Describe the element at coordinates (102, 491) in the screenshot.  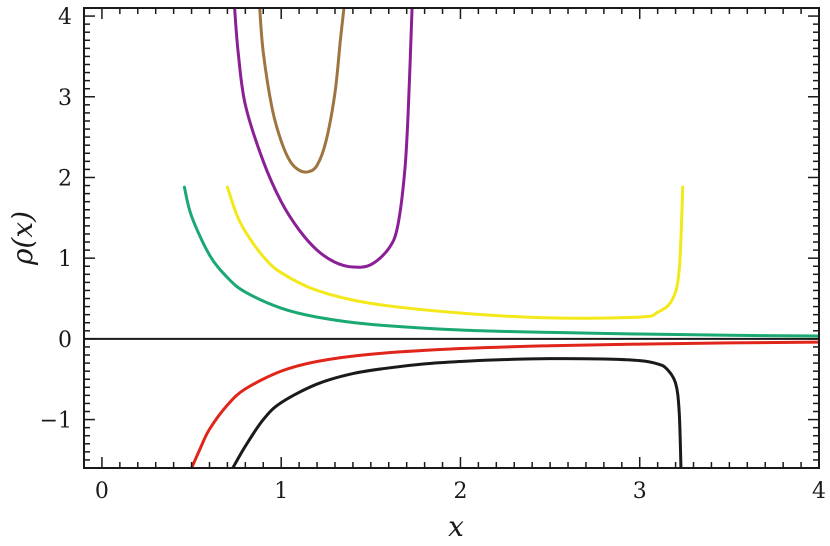
I see `x-tick-label: 0` at that location.